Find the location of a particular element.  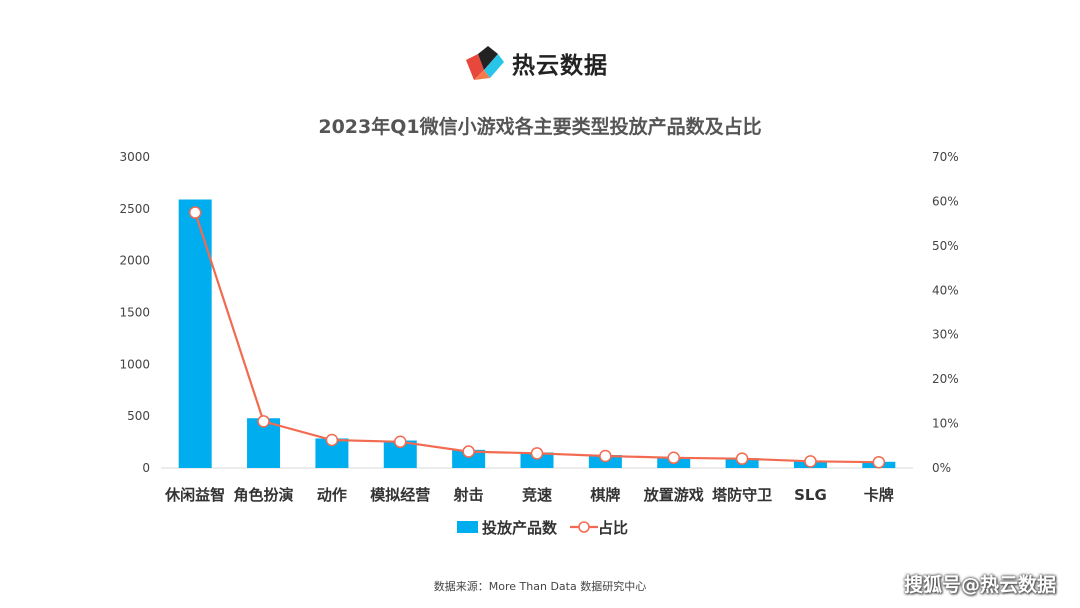

brand-header: 热云数据 is located at coordinates (547, 62).